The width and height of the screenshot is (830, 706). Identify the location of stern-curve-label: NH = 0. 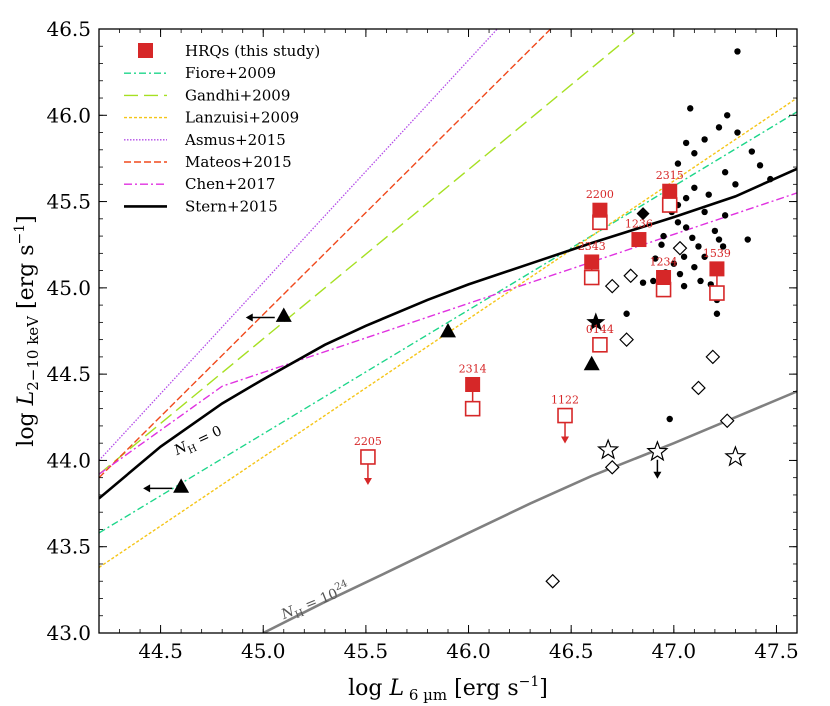
(198, 442).